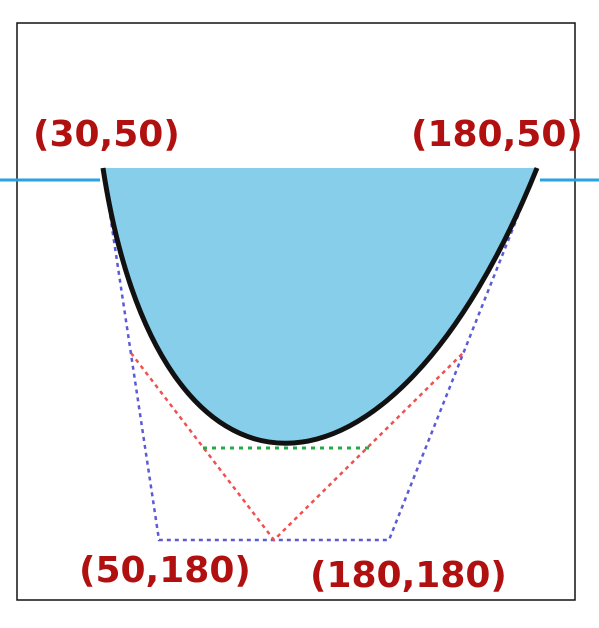 The image size is (599, 628). What do you see at coordinates (165, 570) in the screenshot?
I see `label-bottom-left: (50,180)` at bounding box center [165, 570].